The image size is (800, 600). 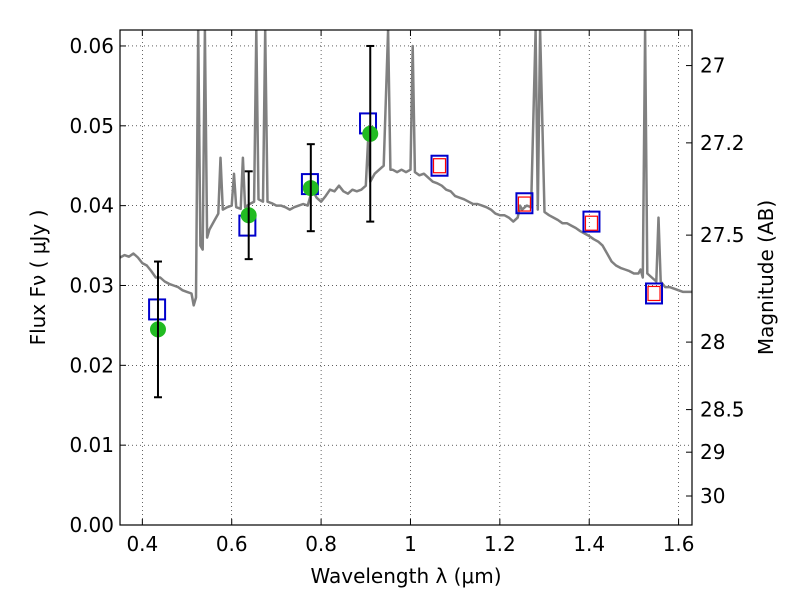 What do you see at coordinates (142, 544) in the screenshot?
I see `x-tick-label: 0.4` at bounding box center [142, 544].